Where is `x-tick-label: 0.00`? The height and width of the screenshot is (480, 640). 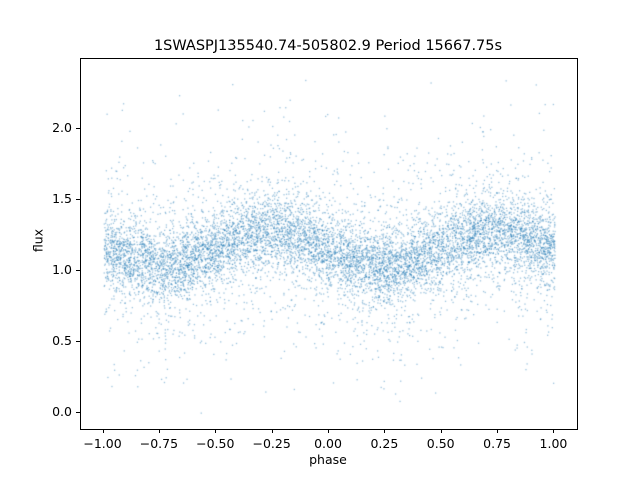
x-tick-label: 0.00 is located at coordinates (328, 443).